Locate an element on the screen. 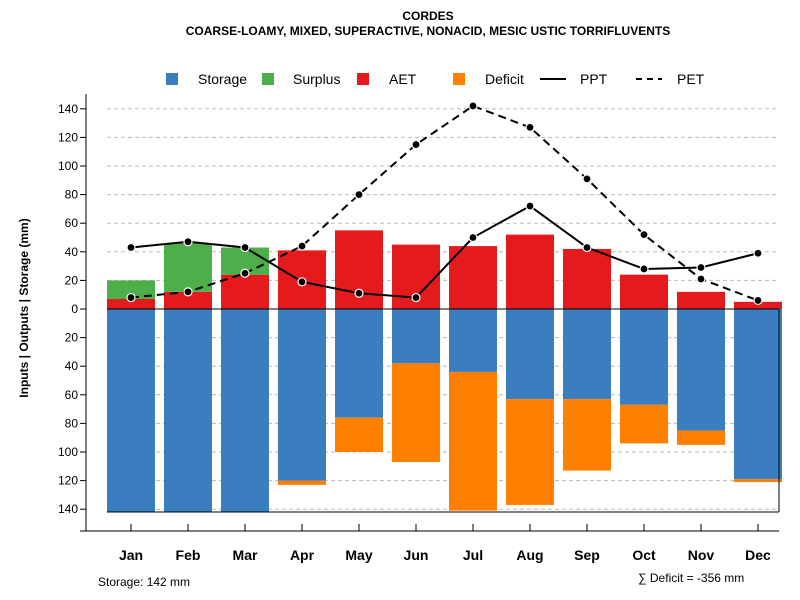 The image size is (800, 600). x-tick-label: Oct is located at coordinates (644, 555).